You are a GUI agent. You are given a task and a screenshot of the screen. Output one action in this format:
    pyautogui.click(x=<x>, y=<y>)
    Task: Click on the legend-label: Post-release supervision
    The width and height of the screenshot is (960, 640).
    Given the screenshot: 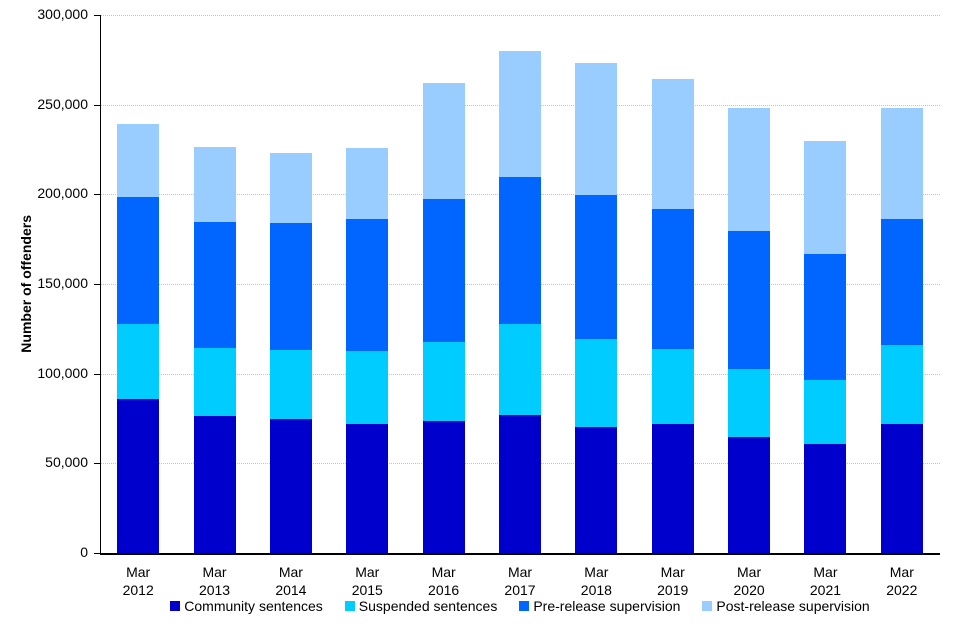 What is the action you would take?
    pyautogui.click(x=793, y=606)
    